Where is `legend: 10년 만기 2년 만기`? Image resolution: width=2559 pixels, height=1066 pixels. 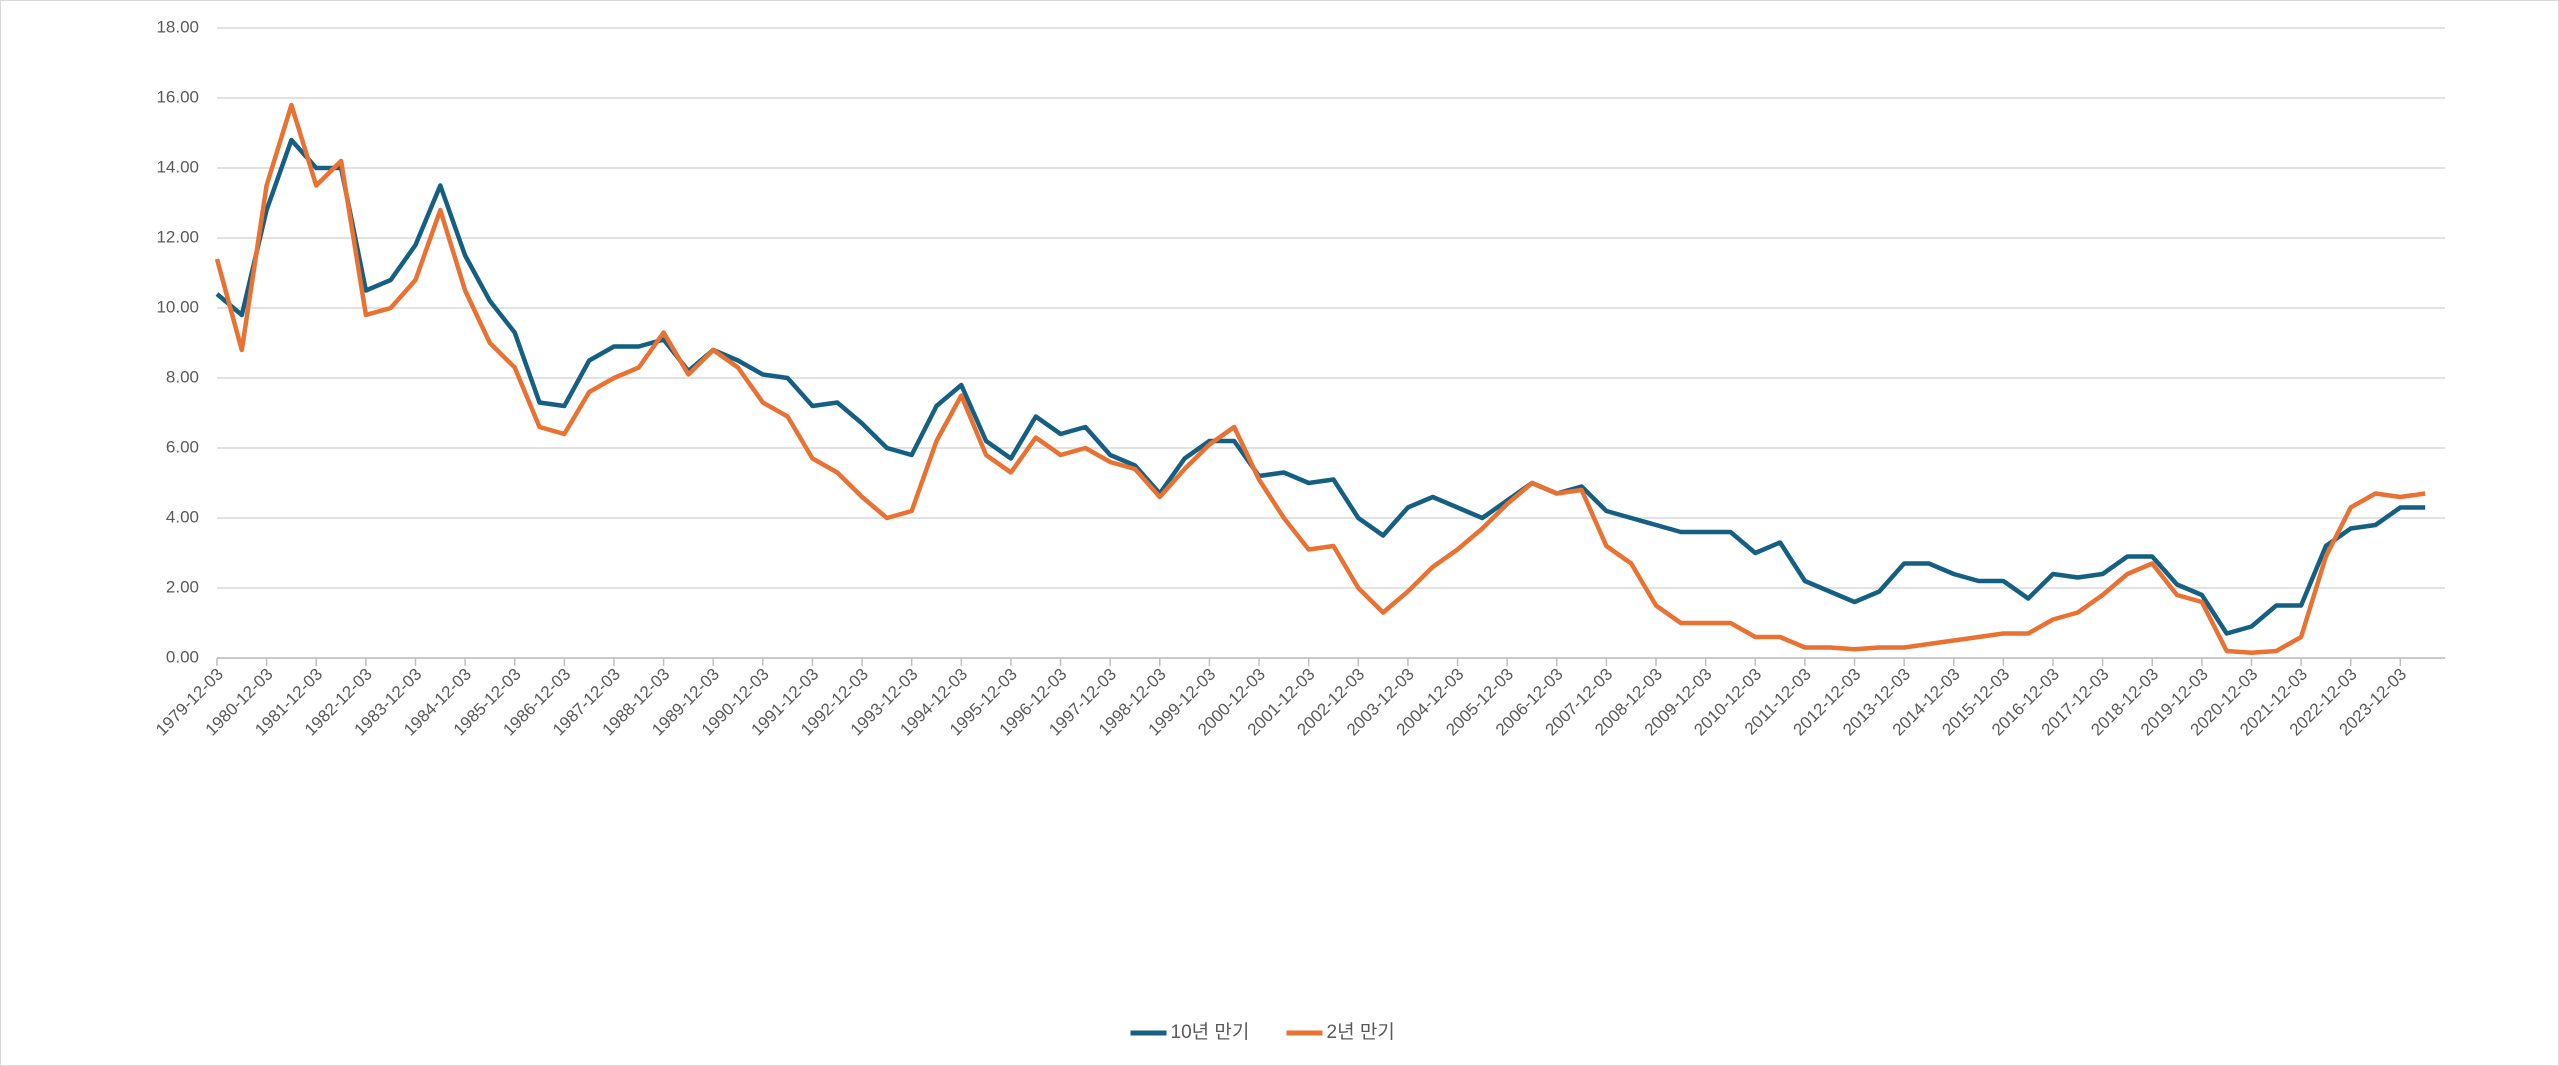
legend: 10년 만기 2년 만기 is located at coordinates (1262, 1032).